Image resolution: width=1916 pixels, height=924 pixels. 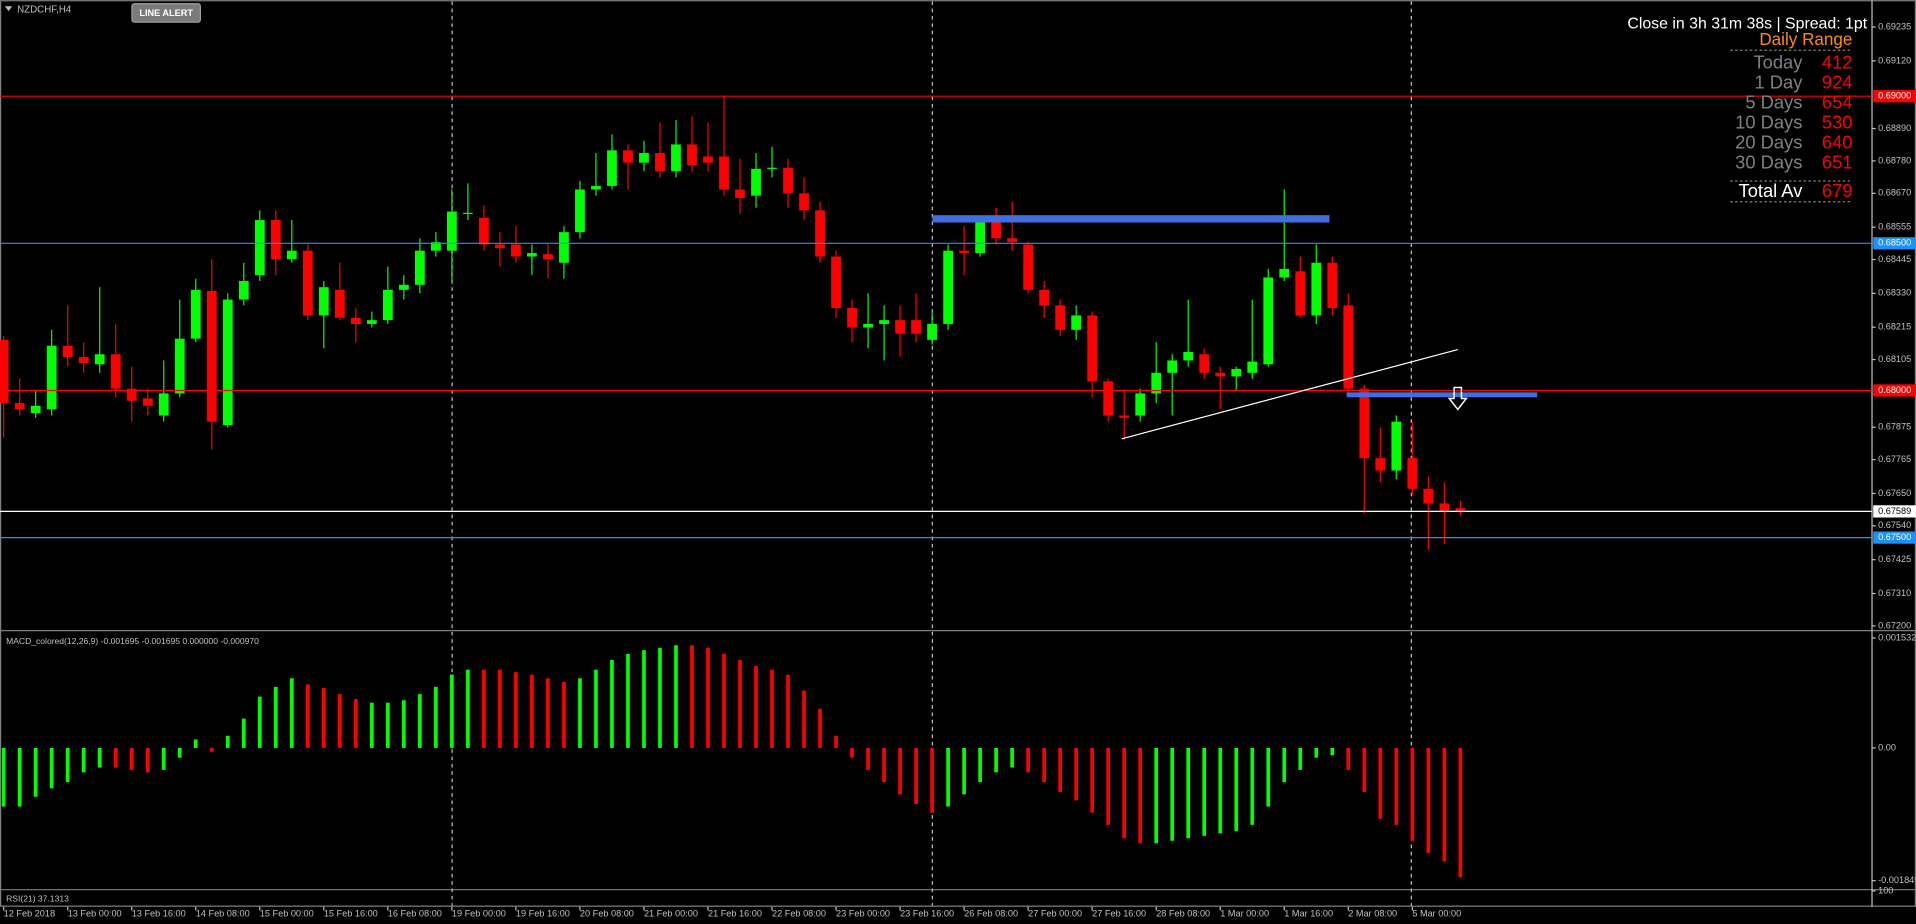 What do you see at coordinates (1894, 427) in the screenshot?
I see `y-tick-label: 0.67875` at bounding box center [1894, 427].